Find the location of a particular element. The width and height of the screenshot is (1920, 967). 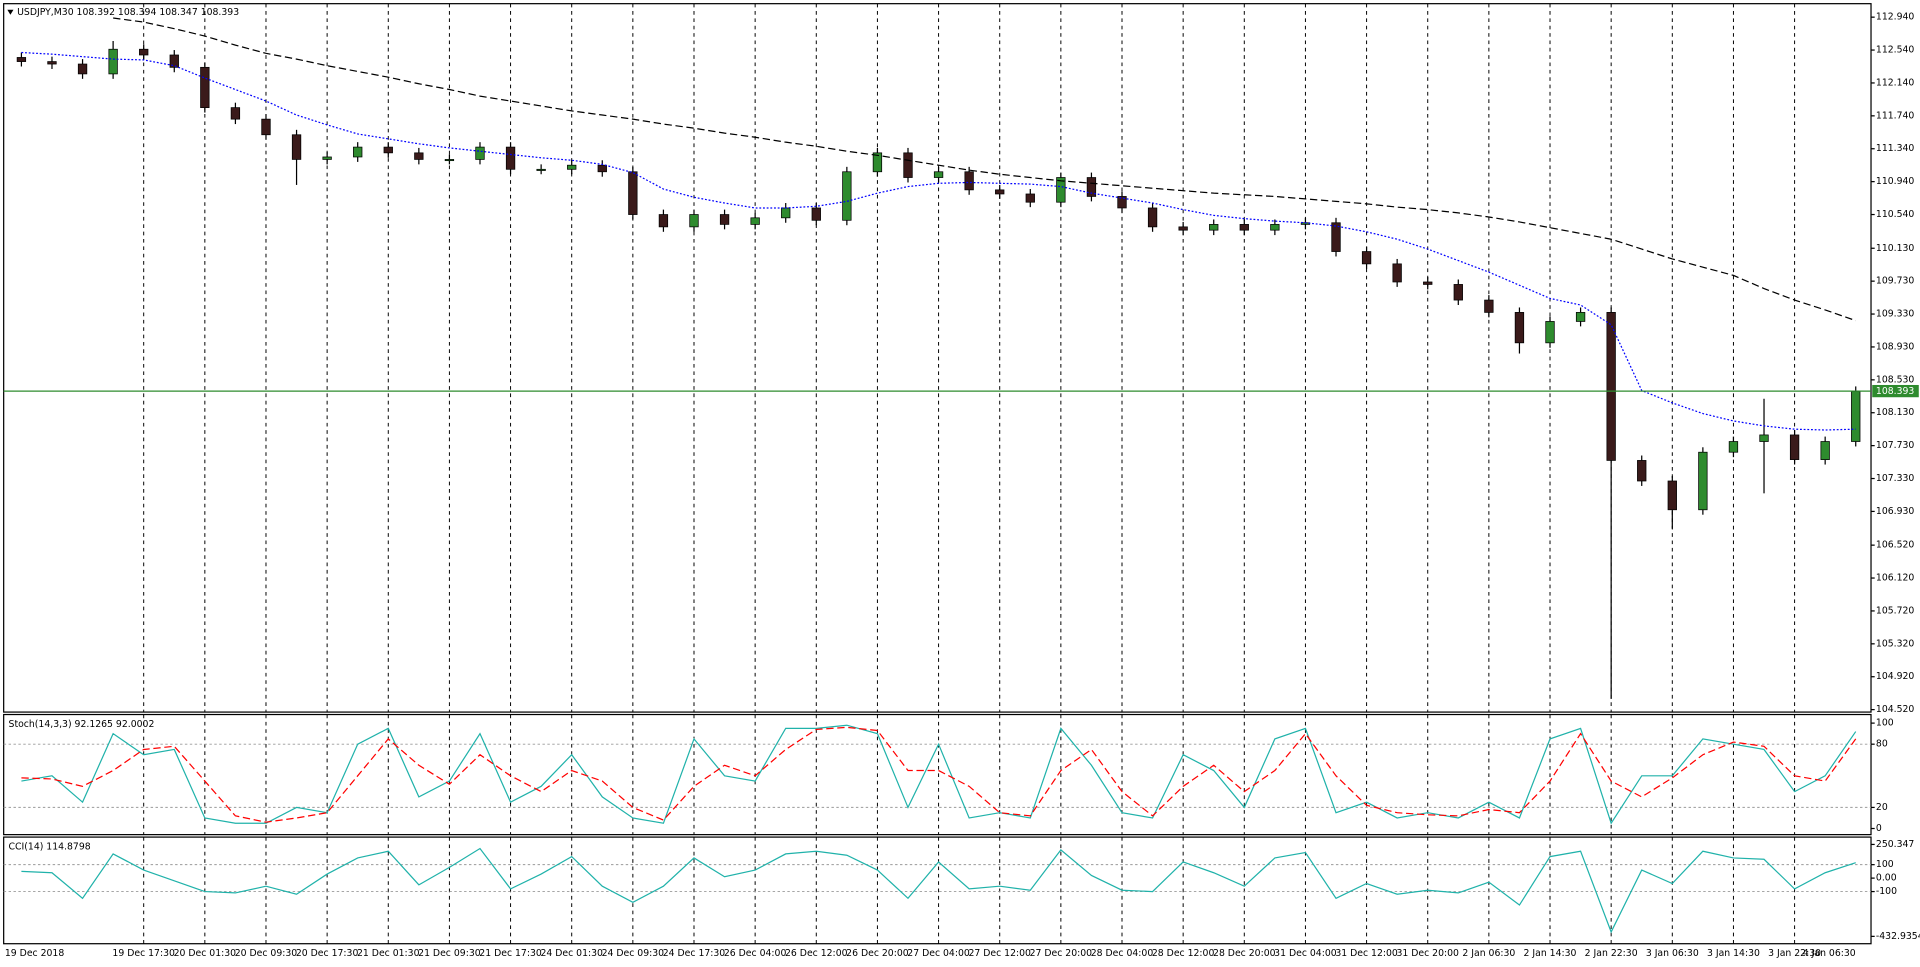

x-tick-label: 26 Dec 04:00 is located at coordinates (755, 953).